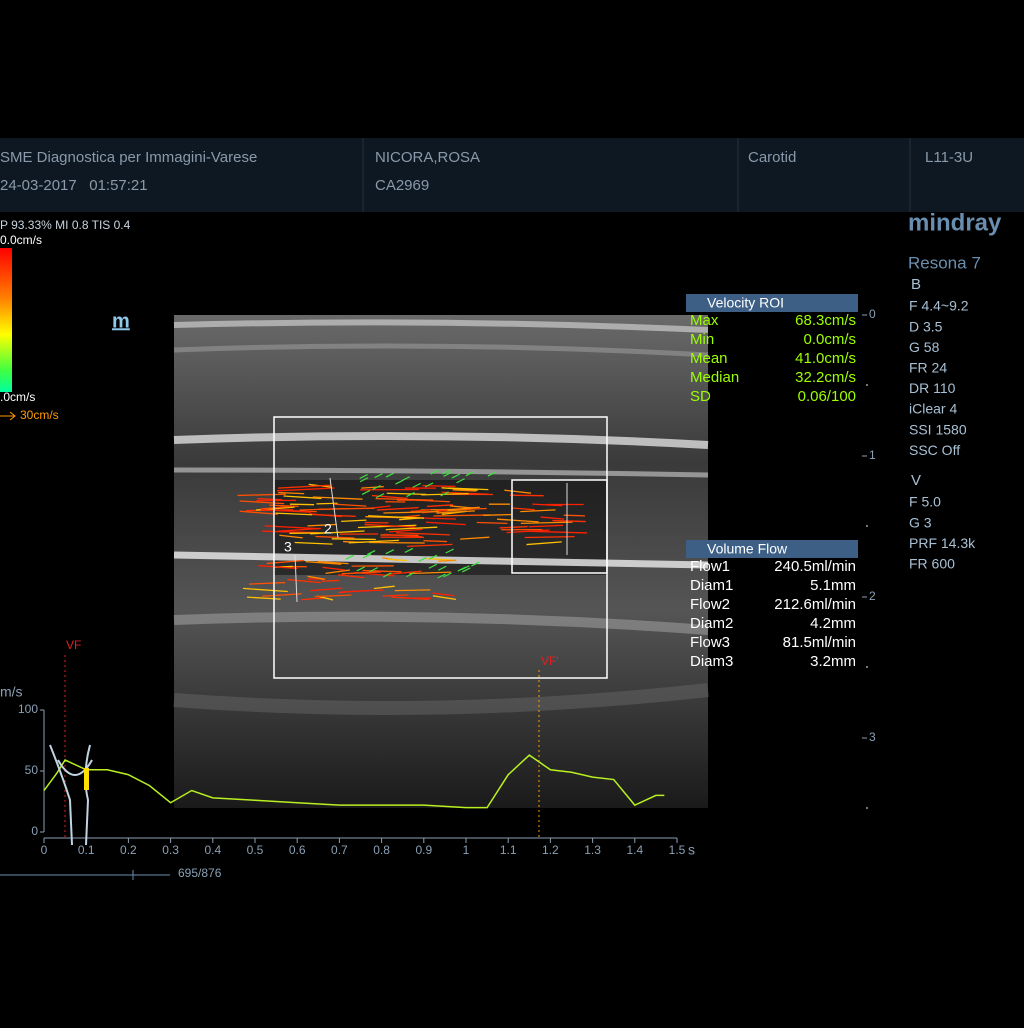 This screenshot has width=1024, height=1028. What do you see at coordinates (872, 596) in the screenshot?
I see `depth-label: 2` at bounding box center [872, 596].